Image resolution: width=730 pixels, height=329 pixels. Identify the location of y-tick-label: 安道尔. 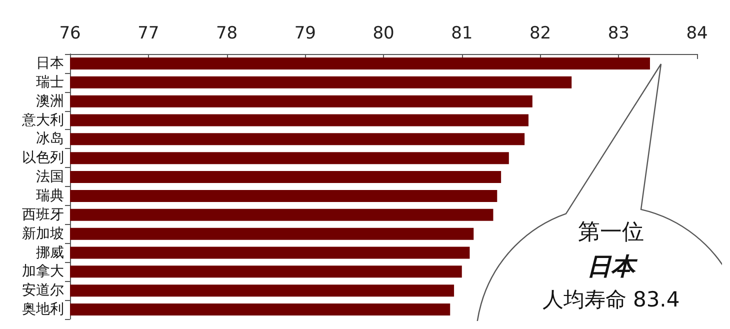
(43, 290).